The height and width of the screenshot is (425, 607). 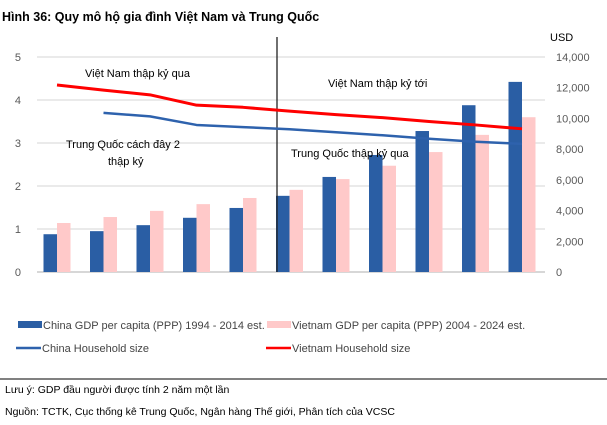 I want to click on right-tick-label: 14,000, so click(x=573, y=58).